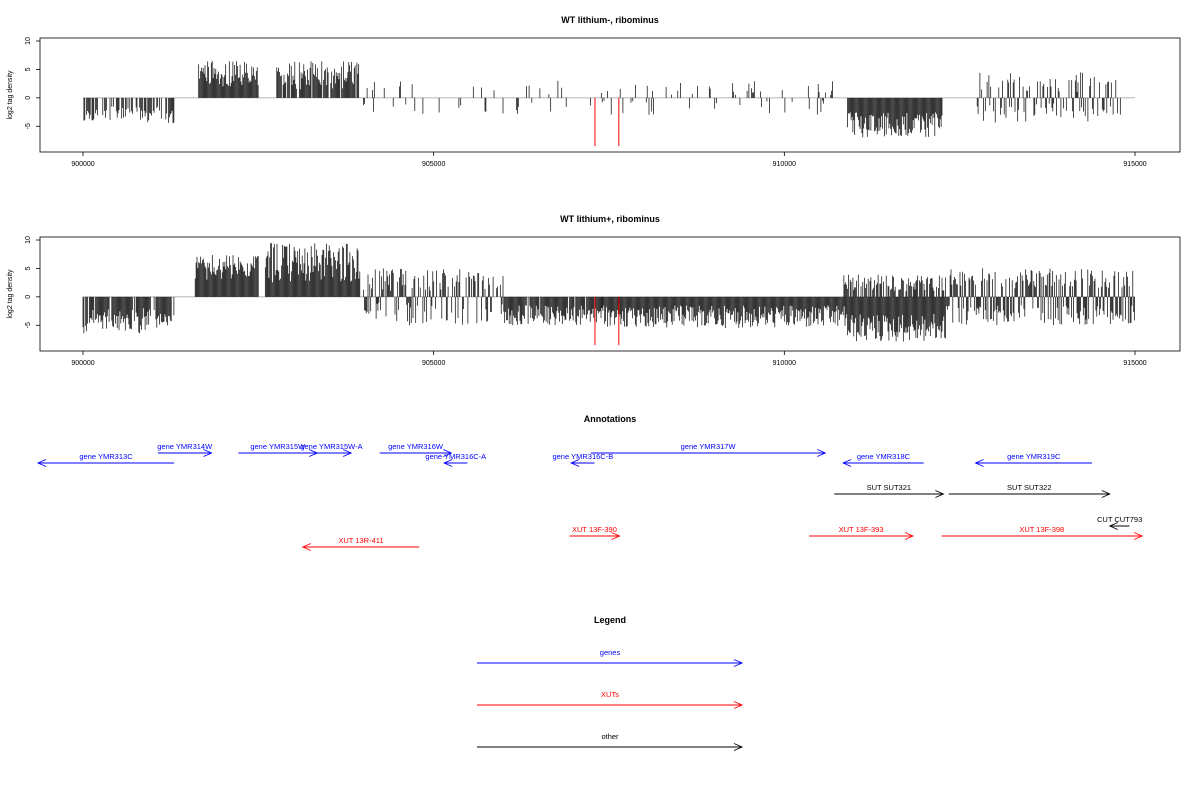 Image resolution: width=1200 pixels, height=800 pixels. What do you see at coordinates (610, 620) in the screenshot?
I see `legend-title: Legend` at bounding box center [610, 620].